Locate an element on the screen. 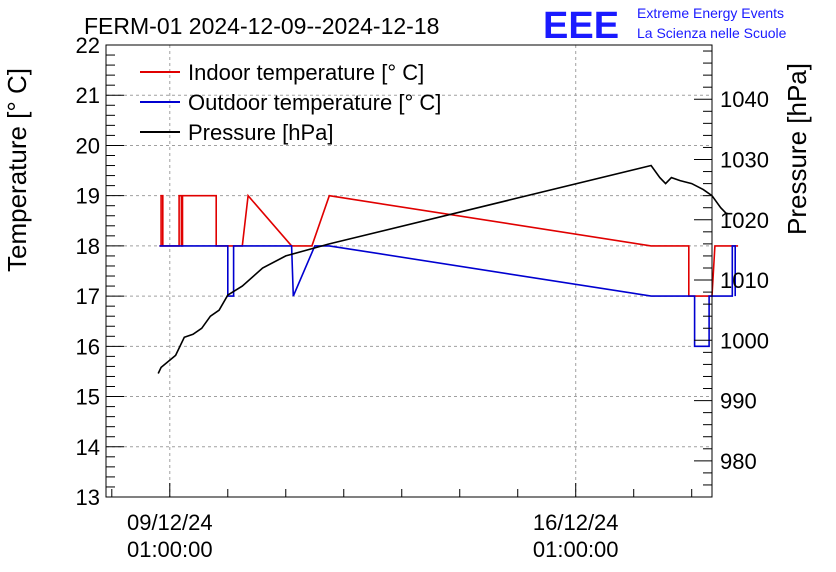 The image size is (836, 572). right-axis-tick-label: 1010 is located at coordinates (744, 280).